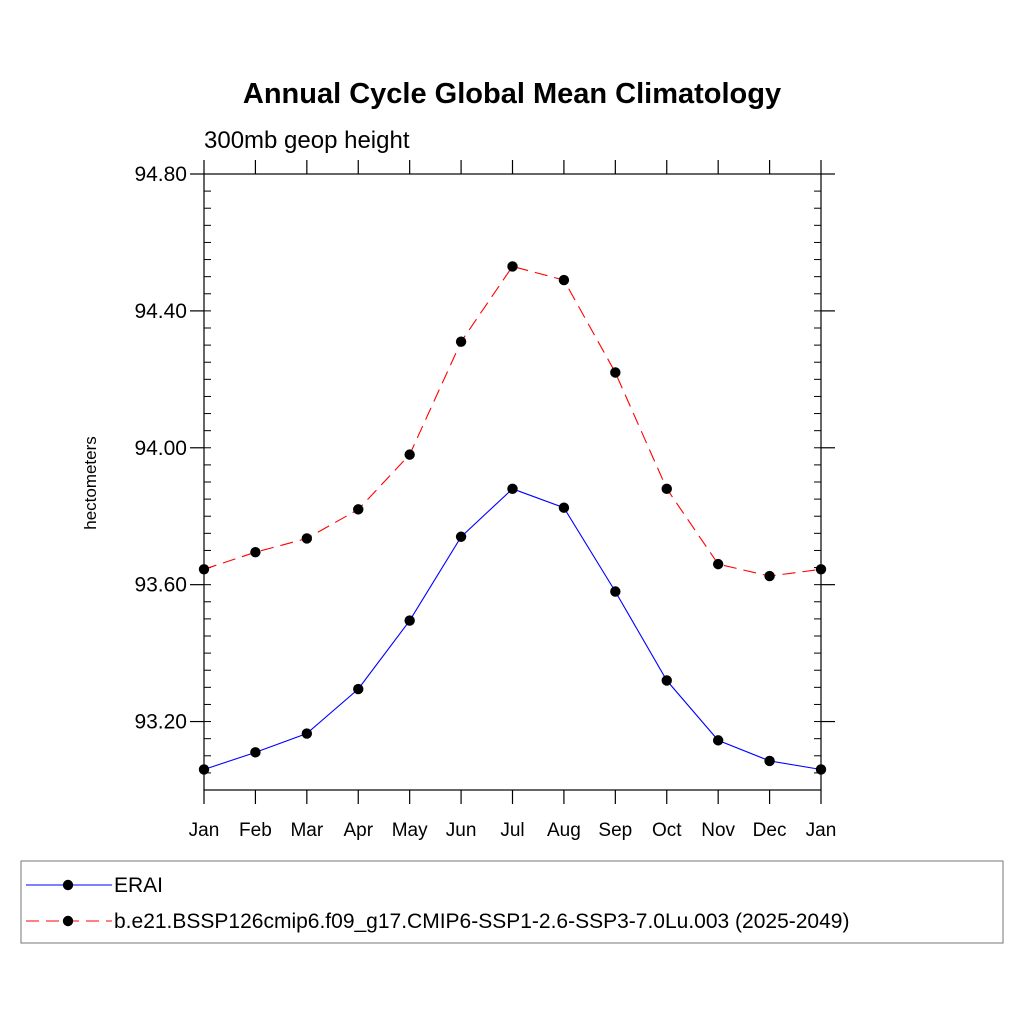 Image resolution: width=1024 pixels, height=1024 pixels. I want to click on y-tick-label: 94.00, so click(160, 448).